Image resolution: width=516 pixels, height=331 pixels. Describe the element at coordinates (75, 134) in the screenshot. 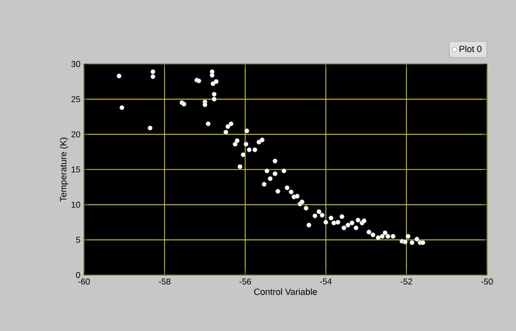

I see `y-tick-label: 20` at that location.